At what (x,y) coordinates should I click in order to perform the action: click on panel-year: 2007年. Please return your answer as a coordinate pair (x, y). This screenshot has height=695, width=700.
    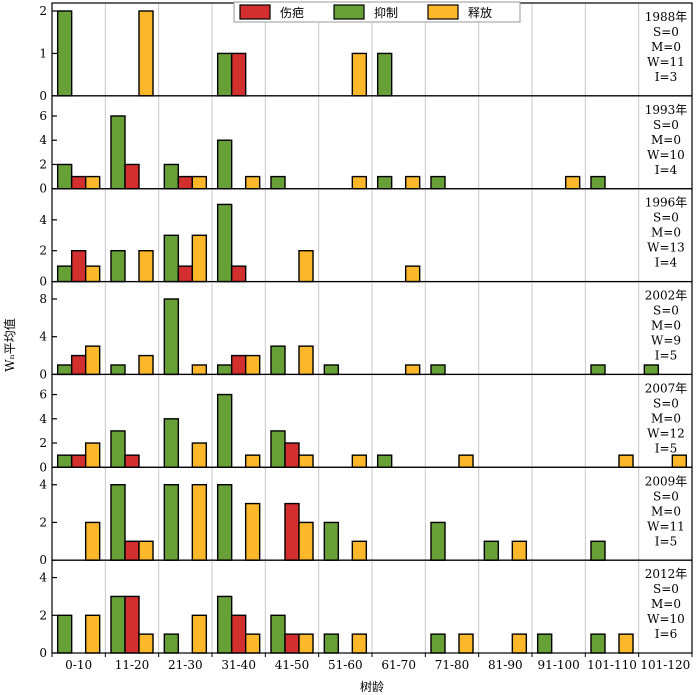
    Looking at the image, I should click on (666, 388).